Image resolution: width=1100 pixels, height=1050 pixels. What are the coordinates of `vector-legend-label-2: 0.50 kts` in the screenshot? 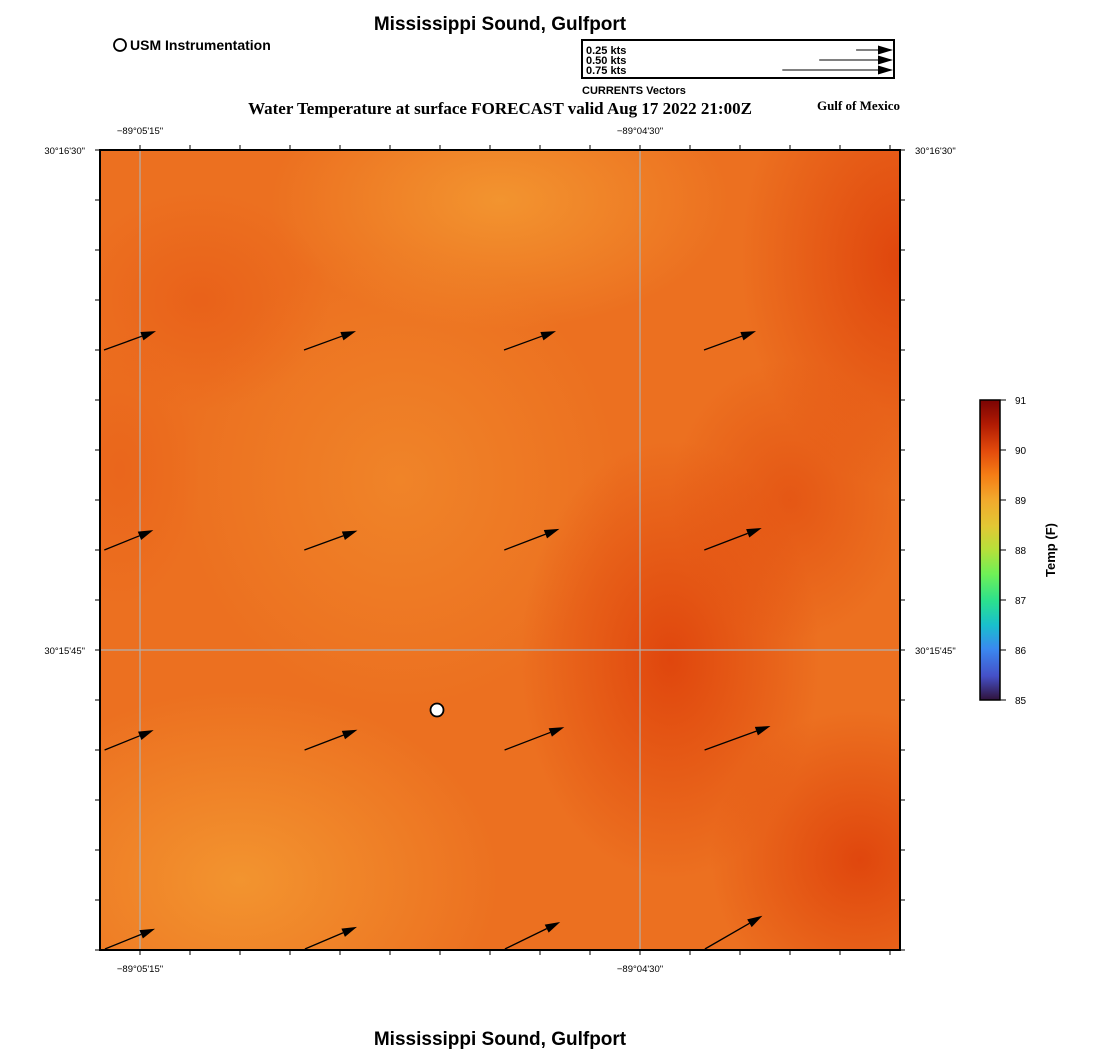 It's located at (606, 61).